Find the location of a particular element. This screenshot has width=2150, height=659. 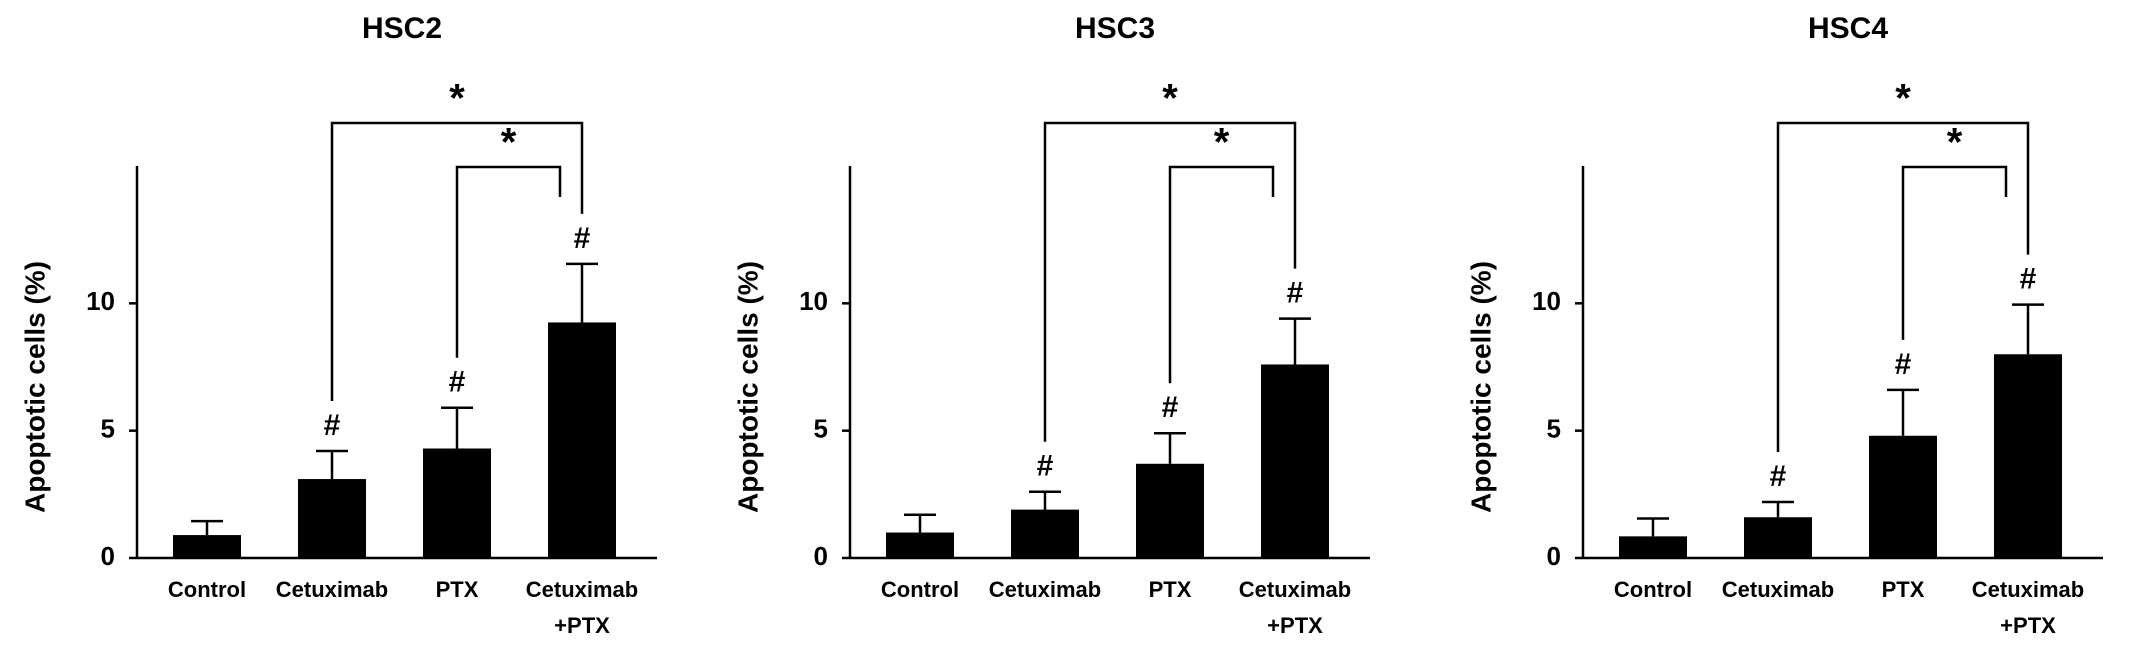

chart-title: HSC4 is located at coordinates (1848, 28).